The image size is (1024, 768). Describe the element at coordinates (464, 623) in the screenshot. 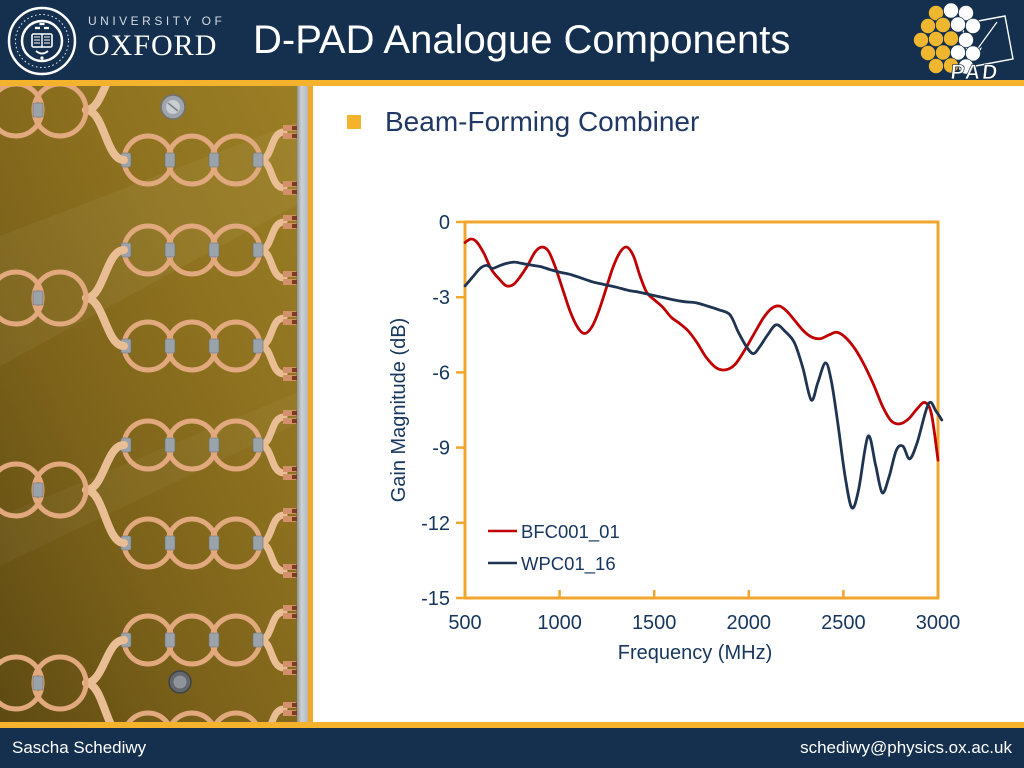

I see `x-tick-label: 500` at that location.